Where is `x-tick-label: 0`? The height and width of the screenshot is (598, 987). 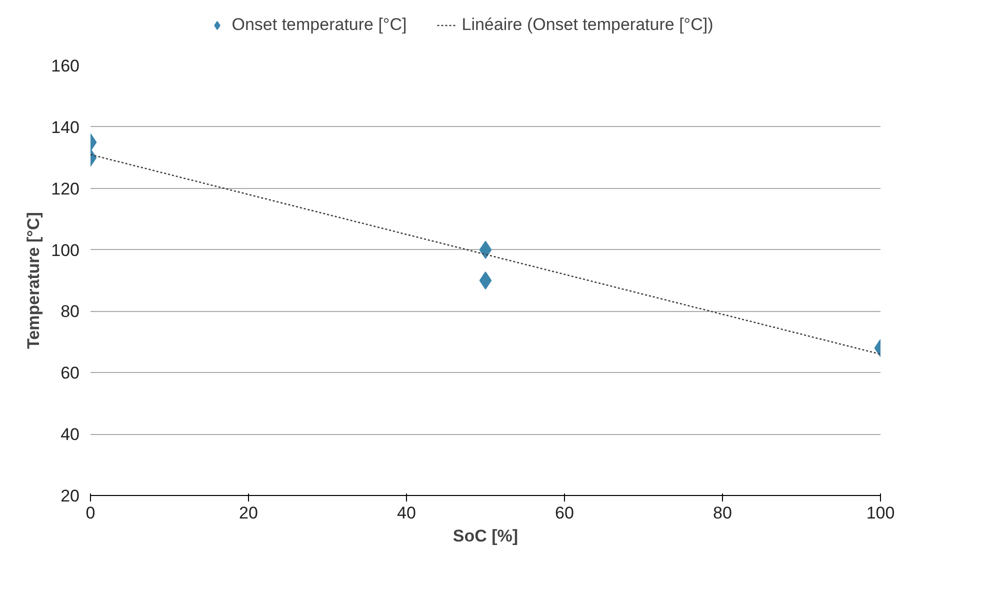
x-tick-label: 0 is located at coordinates (91, 513).